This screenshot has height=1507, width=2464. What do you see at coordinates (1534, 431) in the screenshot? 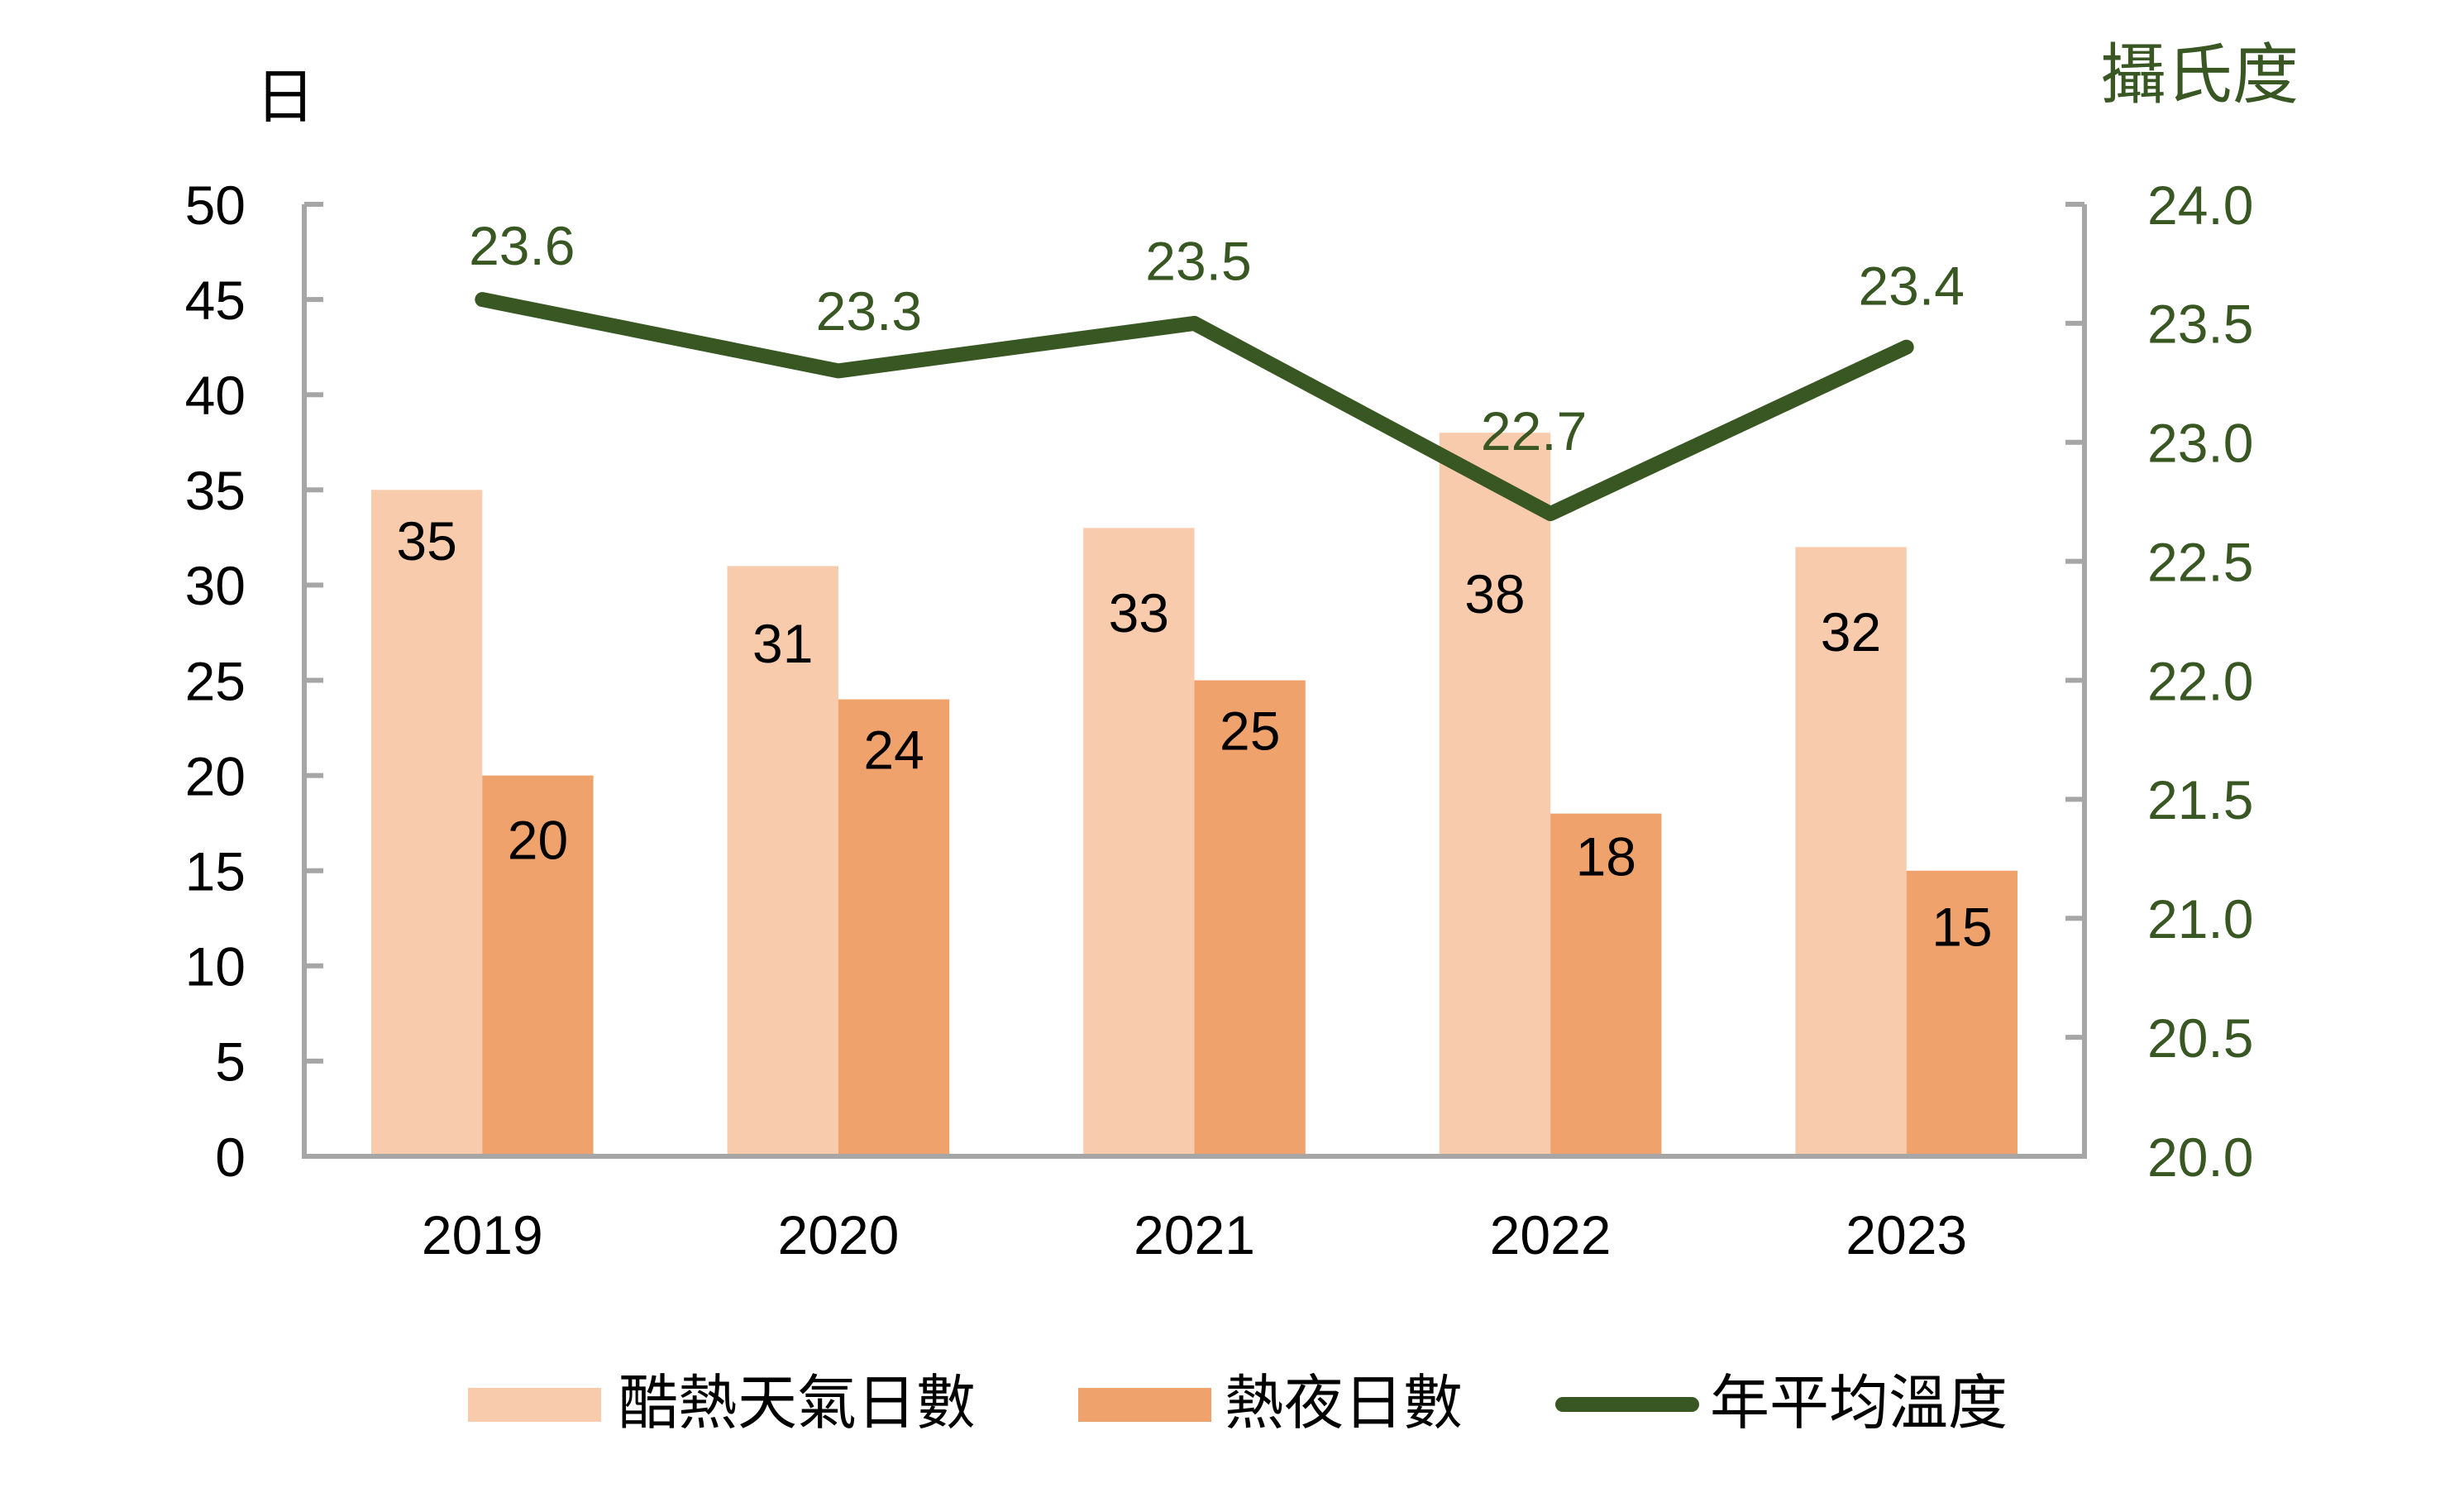
I see `line-data-label: 22.7` at bounding box center [1534, 431].